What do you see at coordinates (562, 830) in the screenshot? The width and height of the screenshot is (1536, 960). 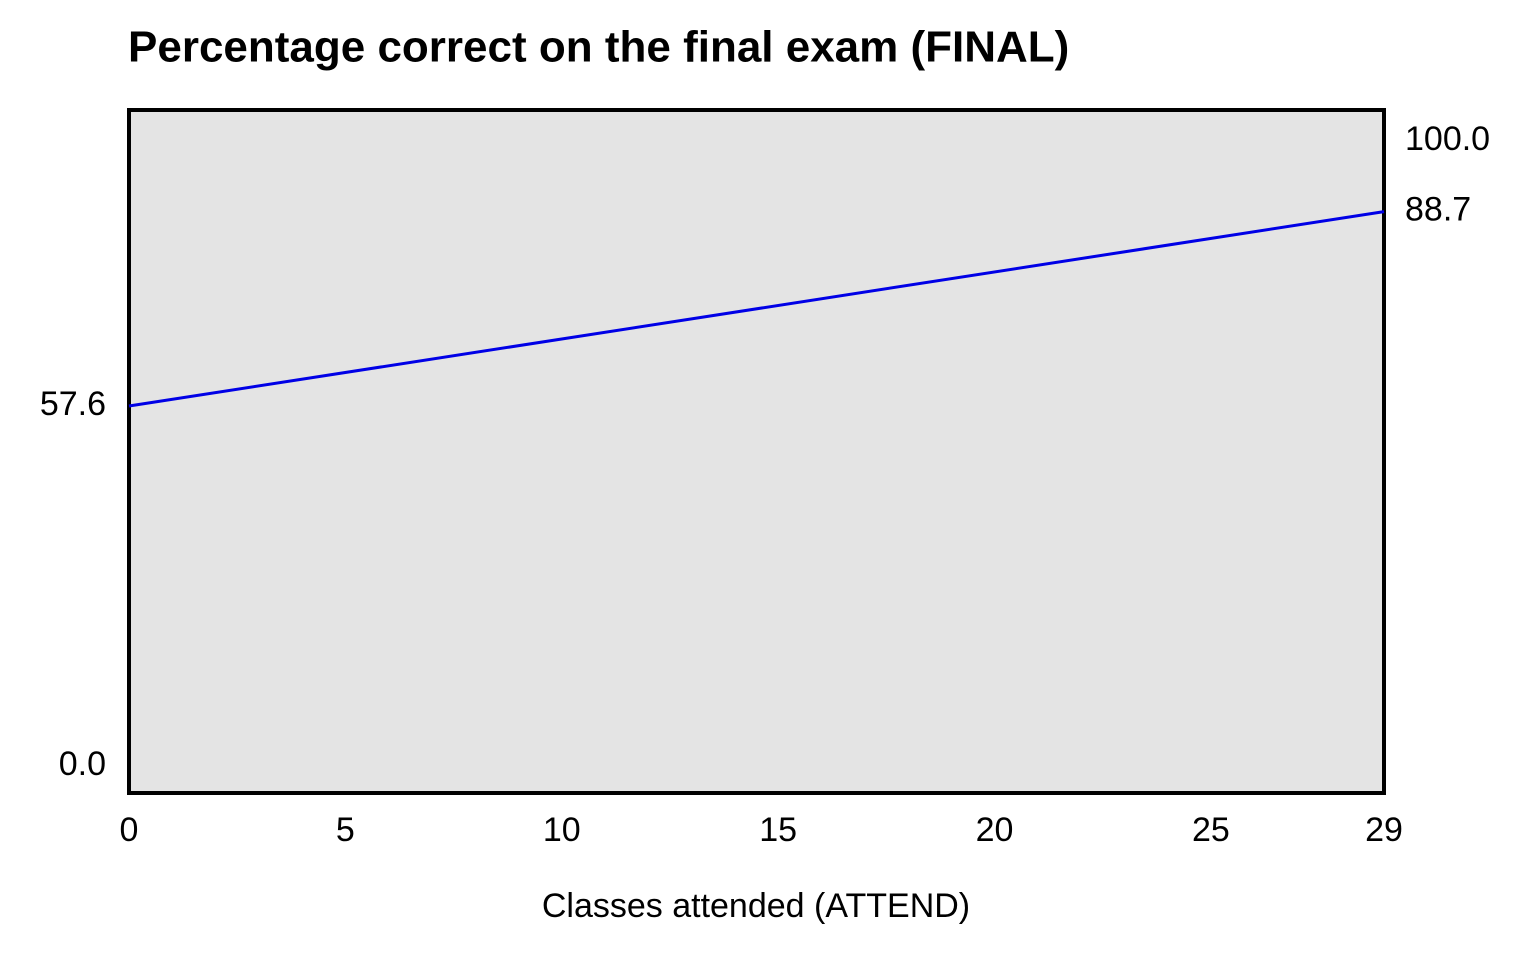 I see `x-tick-label: 10` at bounding box center [562, 830].